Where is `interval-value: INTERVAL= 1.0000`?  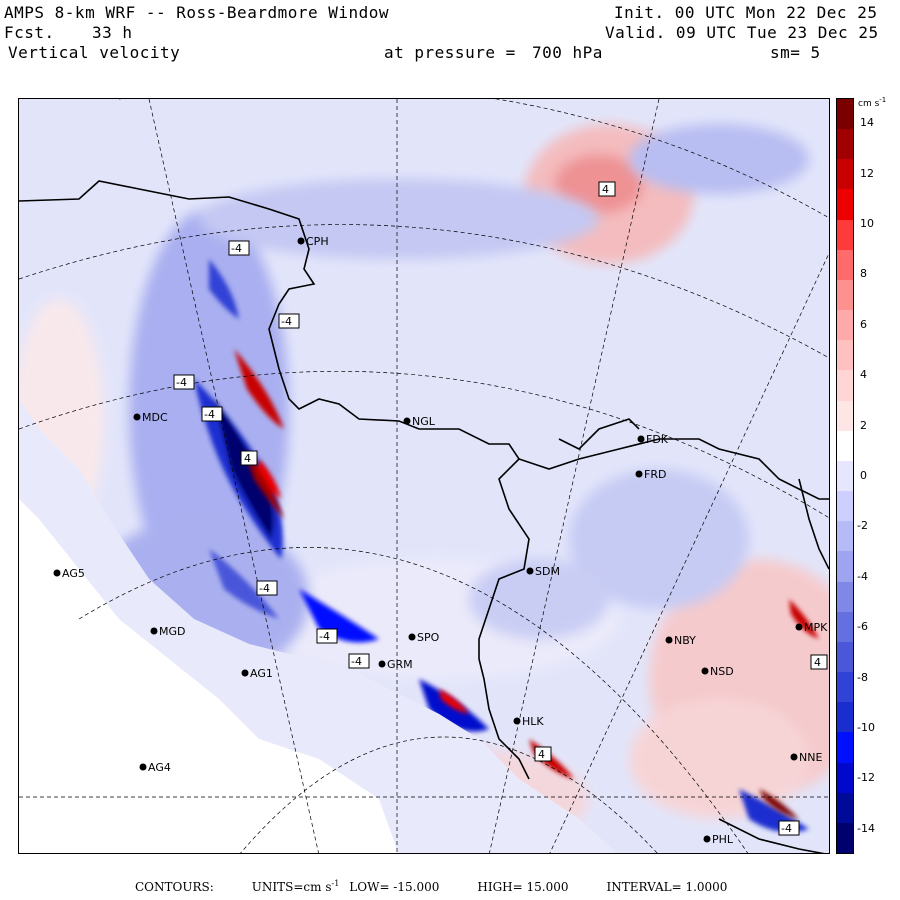
interval-value: INTERVAL= 1.0000 is located at coordinates (667, 887).